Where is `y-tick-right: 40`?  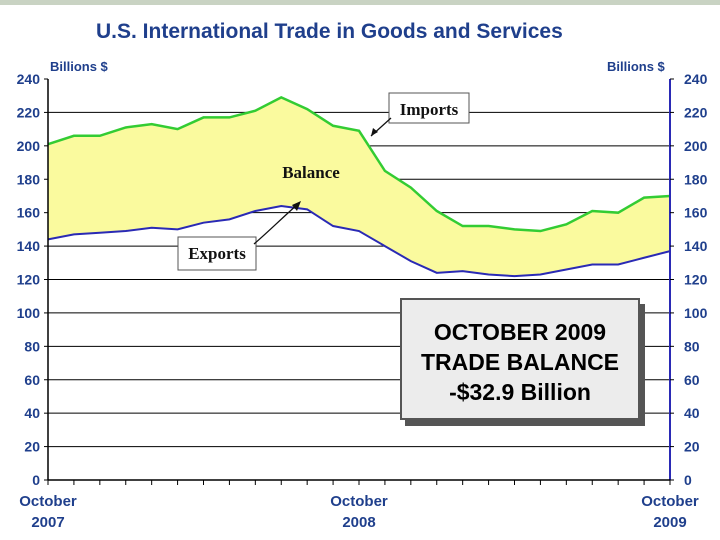 y-tick-right: 40 is located at coordinates (692, 413).